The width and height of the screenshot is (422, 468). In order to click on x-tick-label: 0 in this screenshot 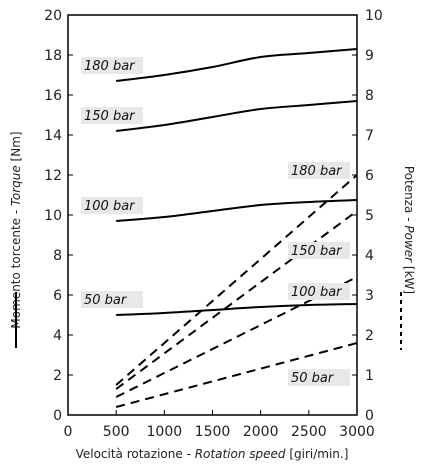, I will do `click(68, 432)`.